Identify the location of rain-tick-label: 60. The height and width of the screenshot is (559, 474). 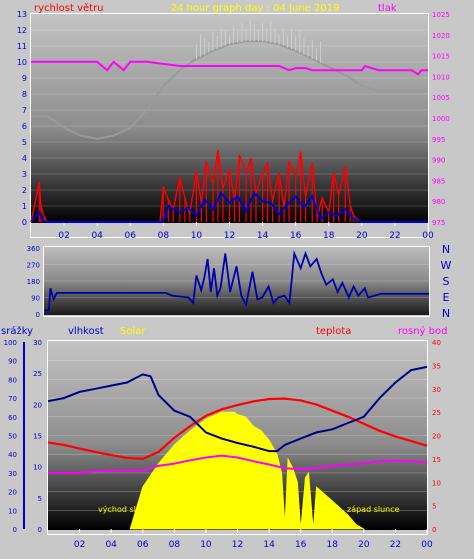
(12, 418).